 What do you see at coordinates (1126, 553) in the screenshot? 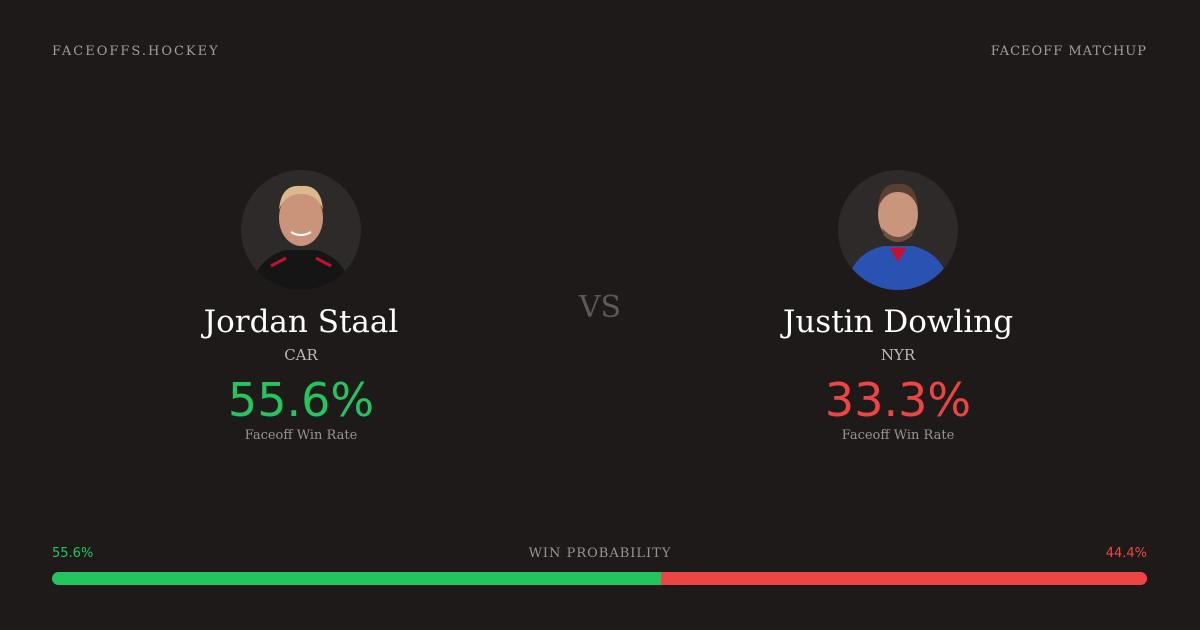
I see `away-probability: 44.4%` at bounding box center [1126, 553].